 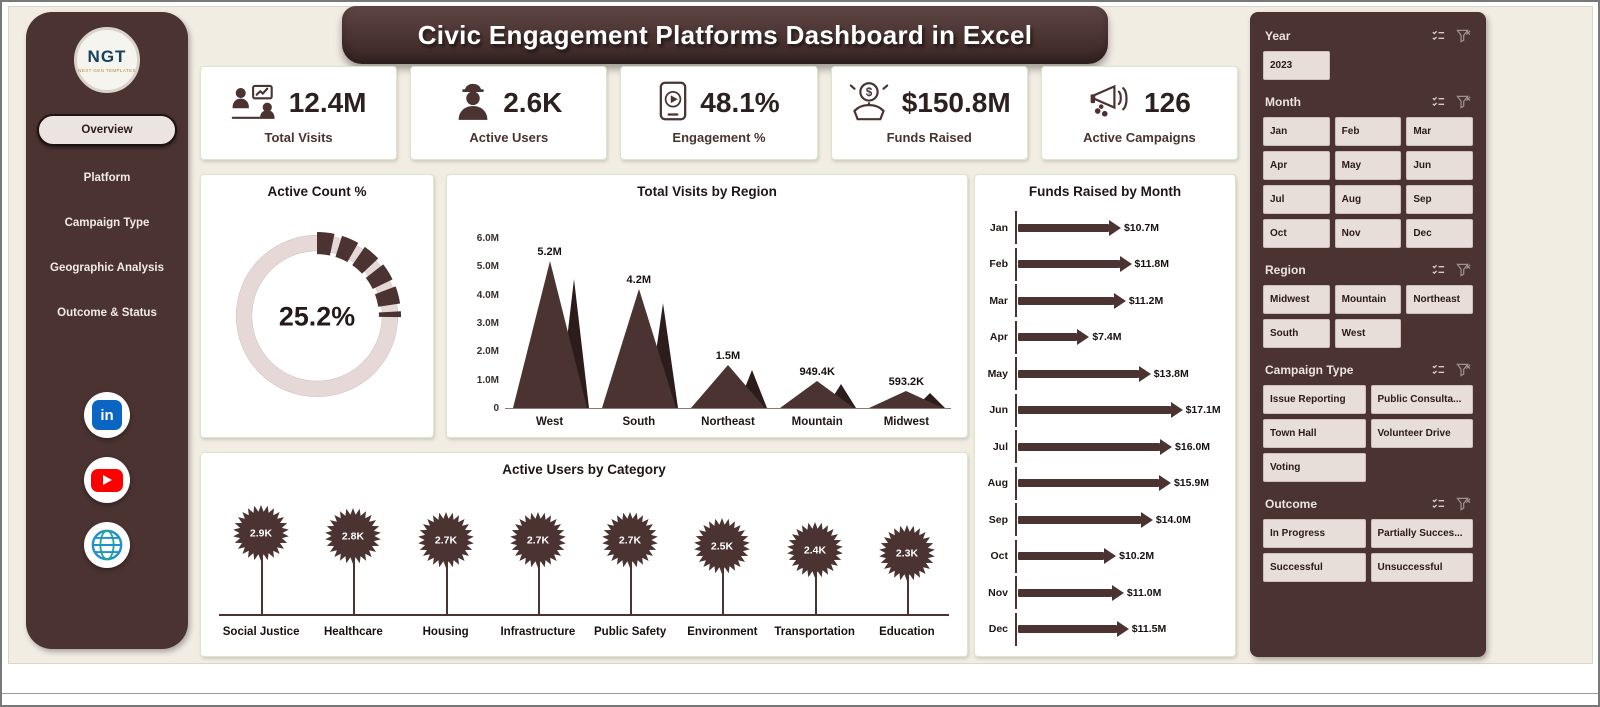 I want to click on youtube-icon, so click(x=107, y=480).